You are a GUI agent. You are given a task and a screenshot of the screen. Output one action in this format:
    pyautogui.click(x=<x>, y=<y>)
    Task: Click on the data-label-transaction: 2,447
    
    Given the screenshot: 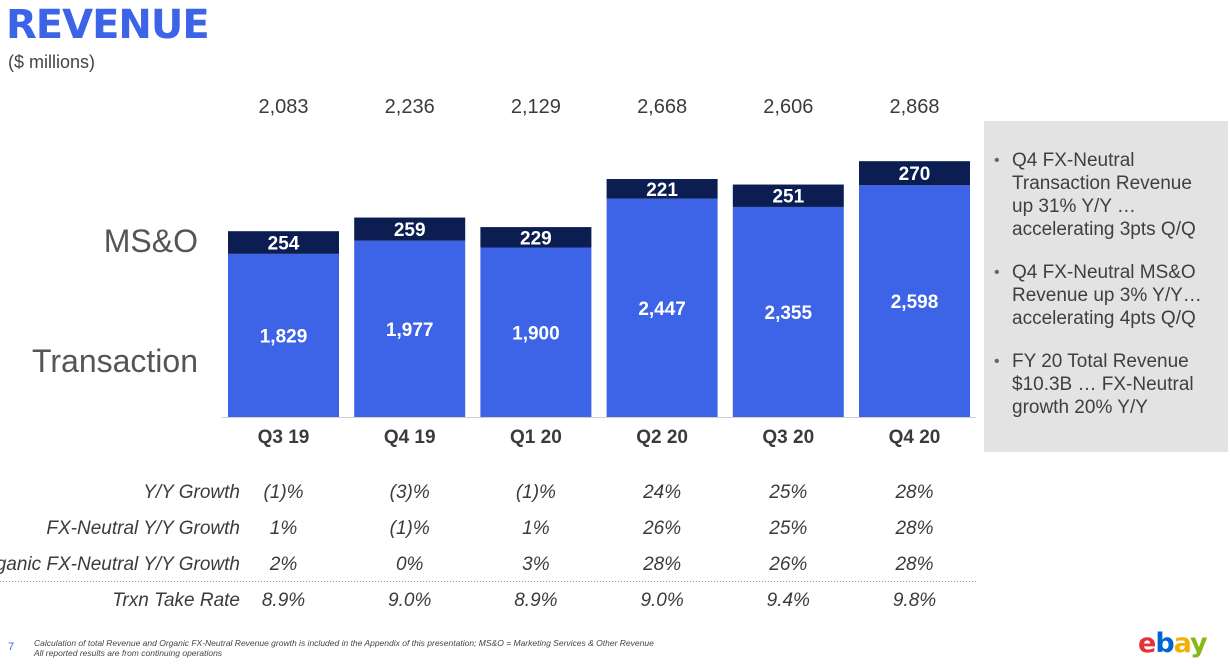 What is the action you would take?
    pyautogui.click(x=662, y=309)
    